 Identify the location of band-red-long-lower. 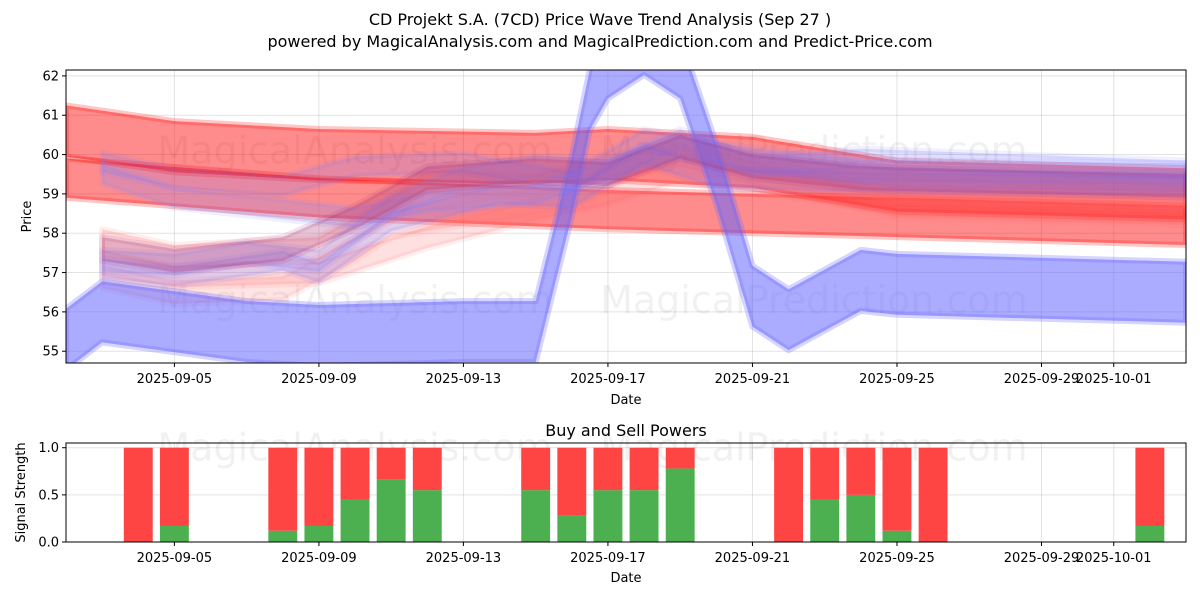
(626, 201).